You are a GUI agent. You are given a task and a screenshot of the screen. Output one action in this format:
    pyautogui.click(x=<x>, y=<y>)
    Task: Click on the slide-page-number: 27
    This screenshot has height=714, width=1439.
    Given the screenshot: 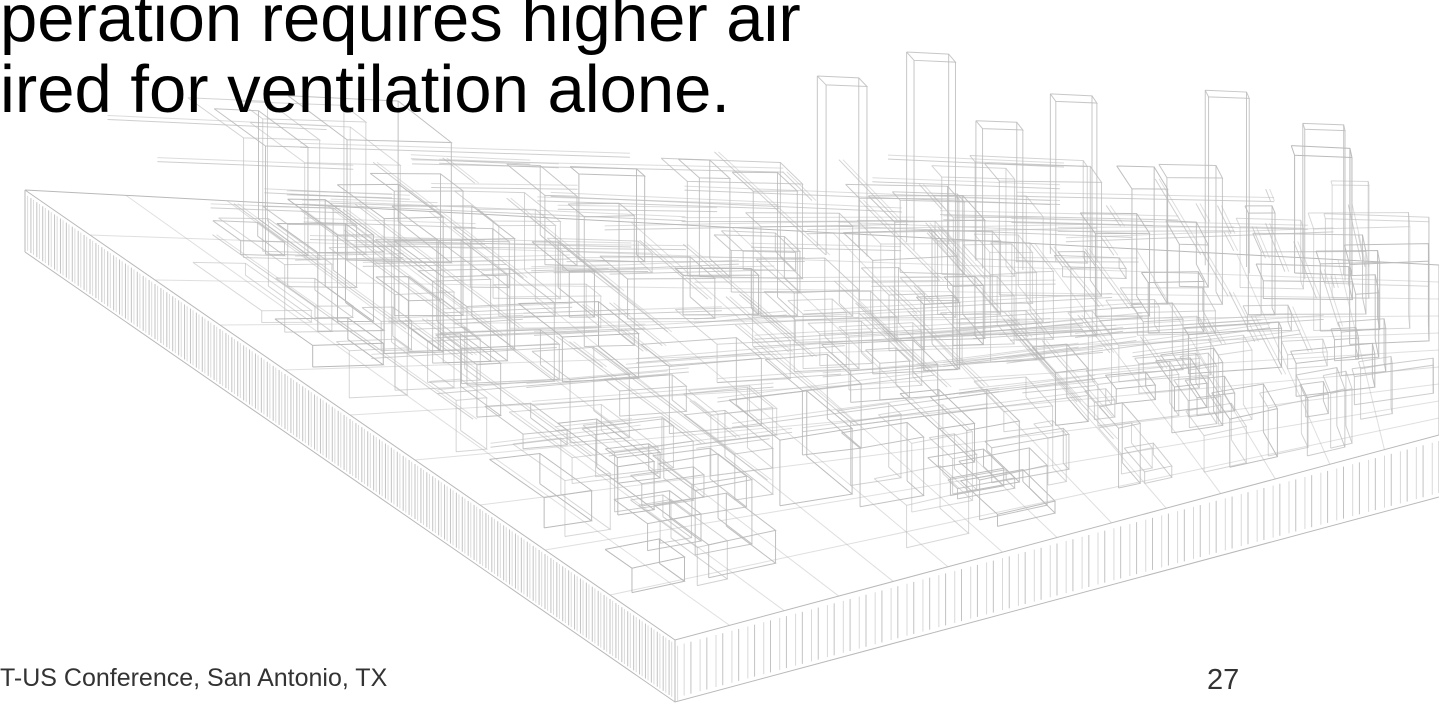 What is the action you would take?
    pyautogui.click(x=1223, y=680)
    